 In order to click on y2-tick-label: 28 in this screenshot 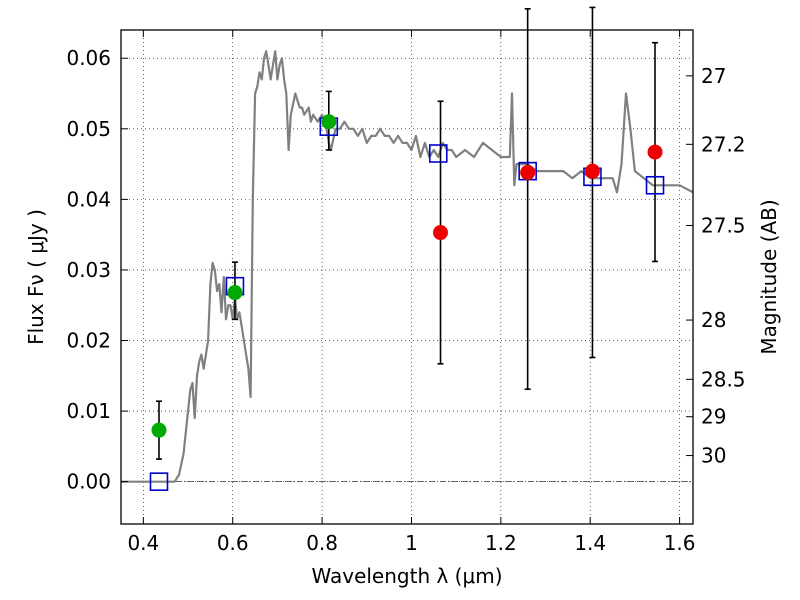, I will do `click(713, 320)`.